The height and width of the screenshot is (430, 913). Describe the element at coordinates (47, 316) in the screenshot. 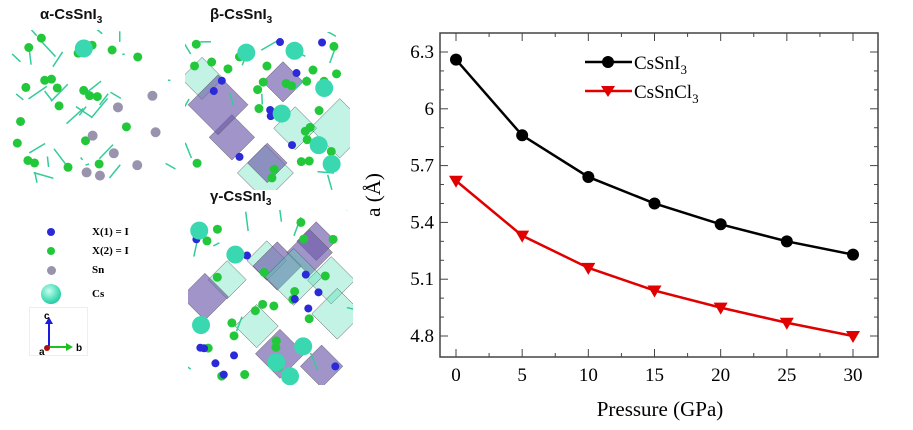

I see `c-label: c` at that location.